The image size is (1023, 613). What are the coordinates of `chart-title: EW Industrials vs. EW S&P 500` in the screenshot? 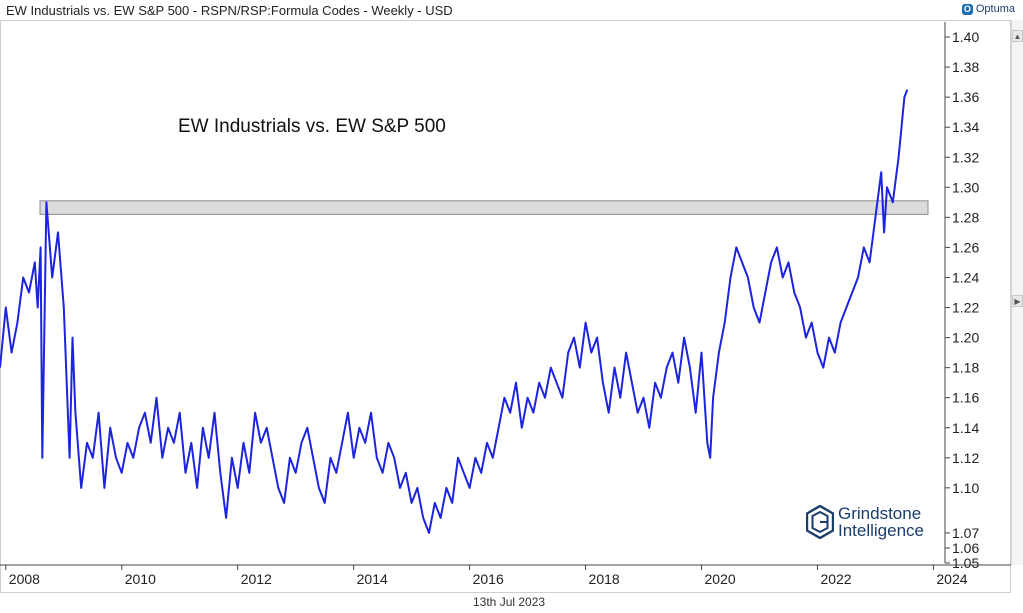 It's located at (312, 126).